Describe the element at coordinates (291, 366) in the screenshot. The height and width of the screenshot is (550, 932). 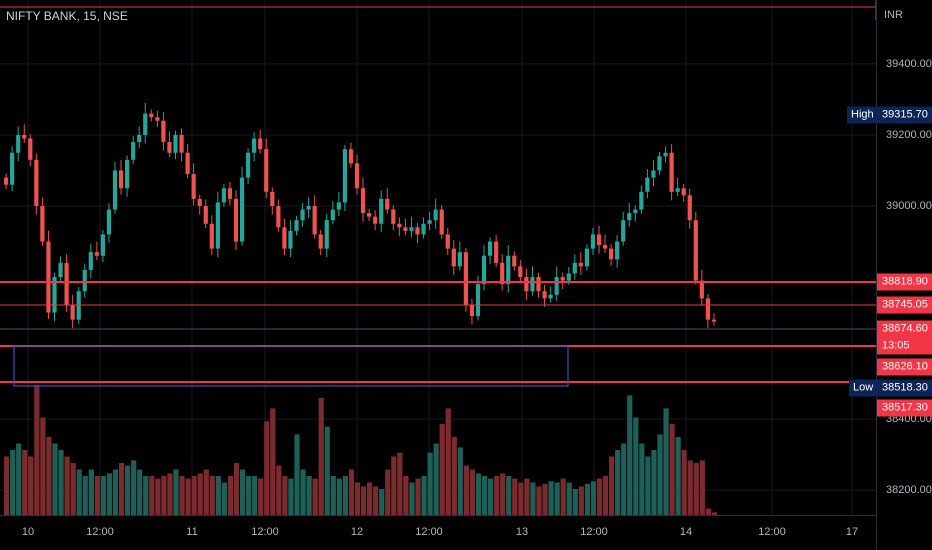
I see `support-zone-box` at that location.